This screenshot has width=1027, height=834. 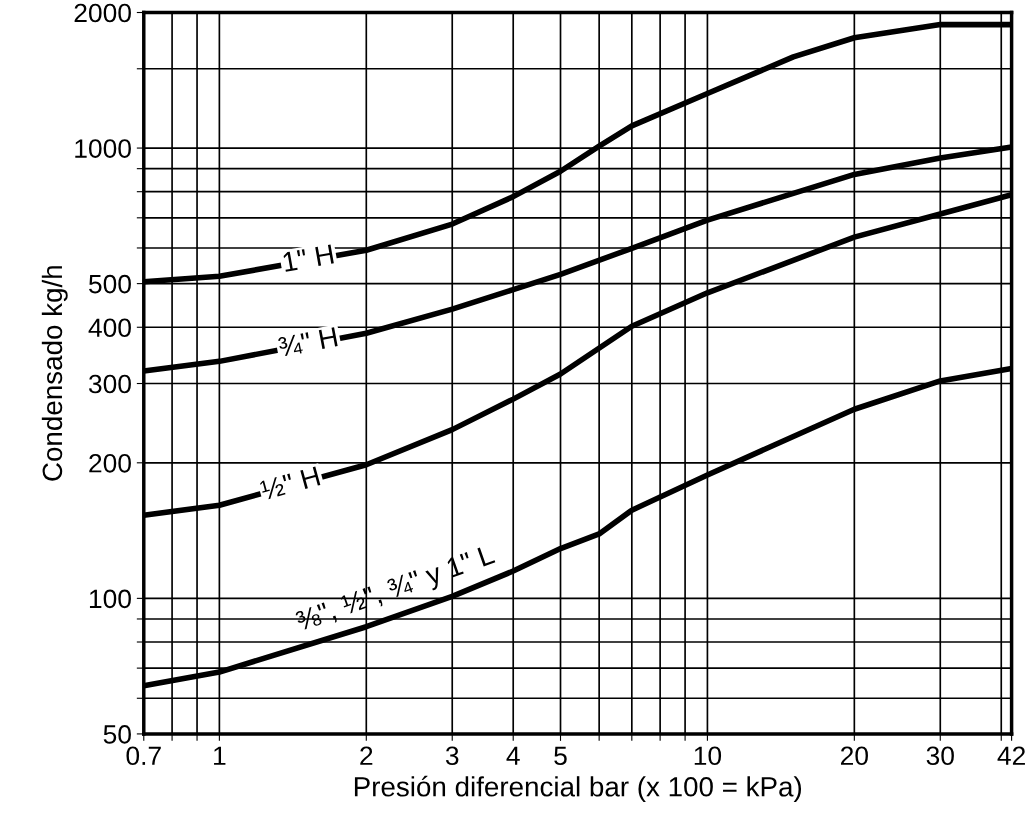 I want to click on y-tick-label: 1000, so click(x=103, y=148).